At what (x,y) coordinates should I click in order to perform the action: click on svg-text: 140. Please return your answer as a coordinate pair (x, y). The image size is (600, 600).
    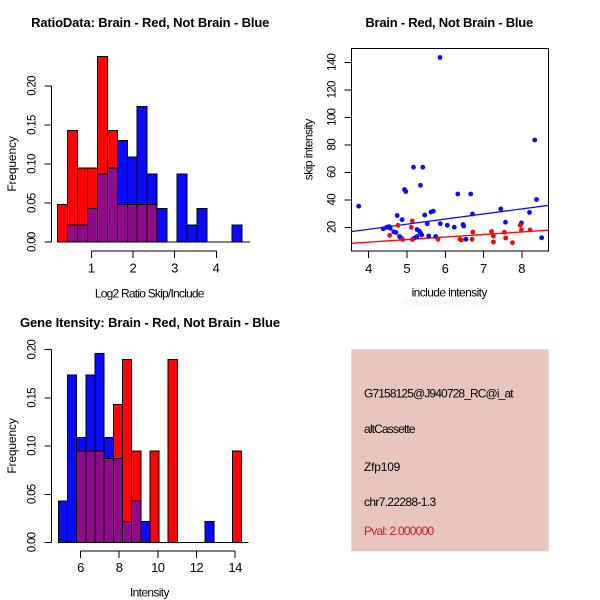
    Looking at the image, I should click on (333, 61).